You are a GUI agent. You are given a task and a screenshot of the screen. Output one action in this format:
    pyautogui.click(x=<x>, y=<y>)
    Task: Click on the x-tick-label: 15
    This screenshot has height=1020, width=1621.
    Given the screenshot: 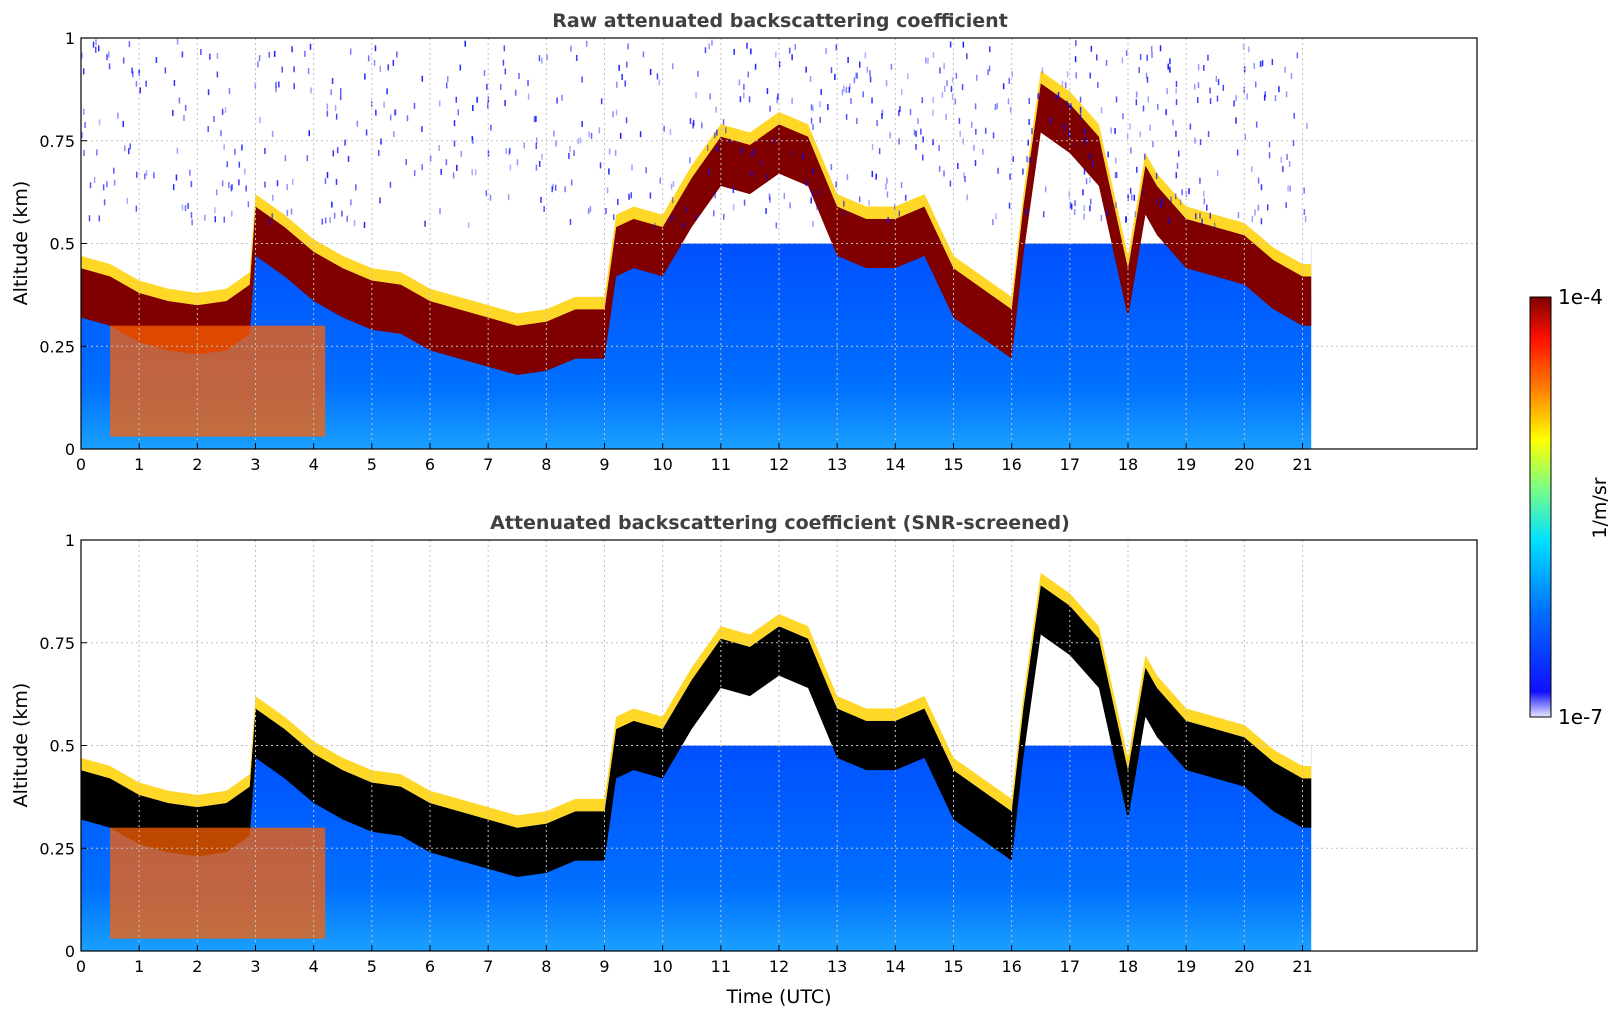 What is the action you would take?
    pyautogui.click(x=953, y=966)
    